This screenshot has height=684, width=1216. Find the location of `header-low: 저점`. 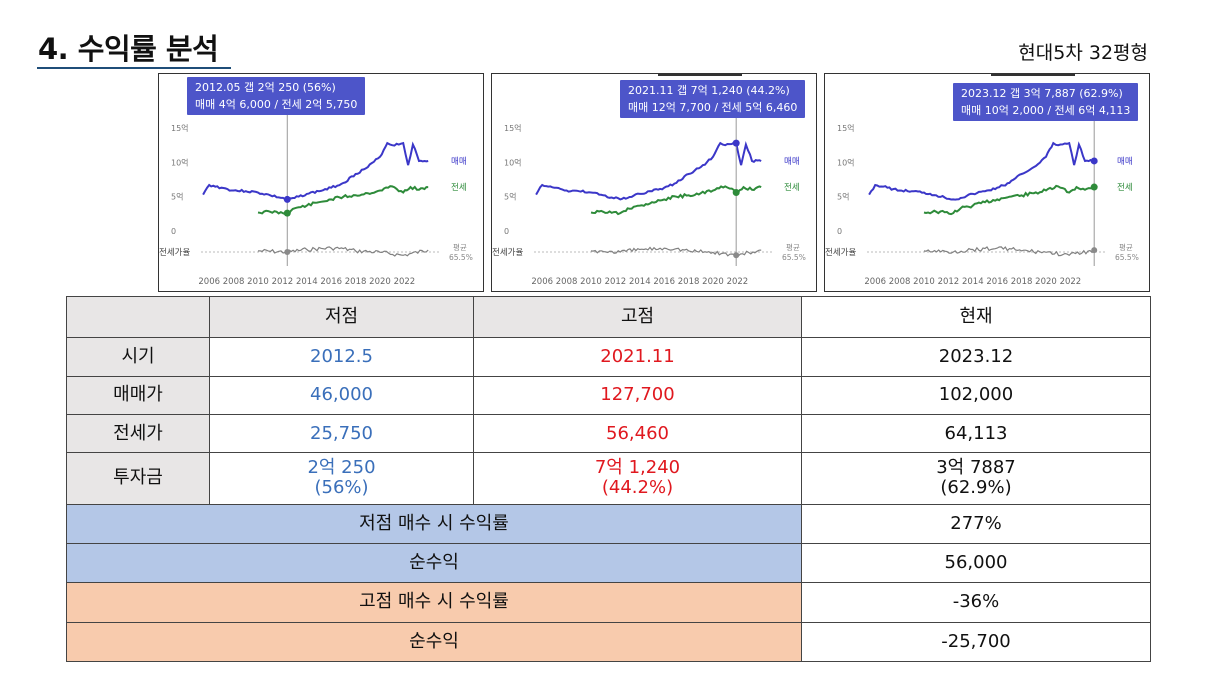

header-low: 저점 is located at coordinates (341, 317).